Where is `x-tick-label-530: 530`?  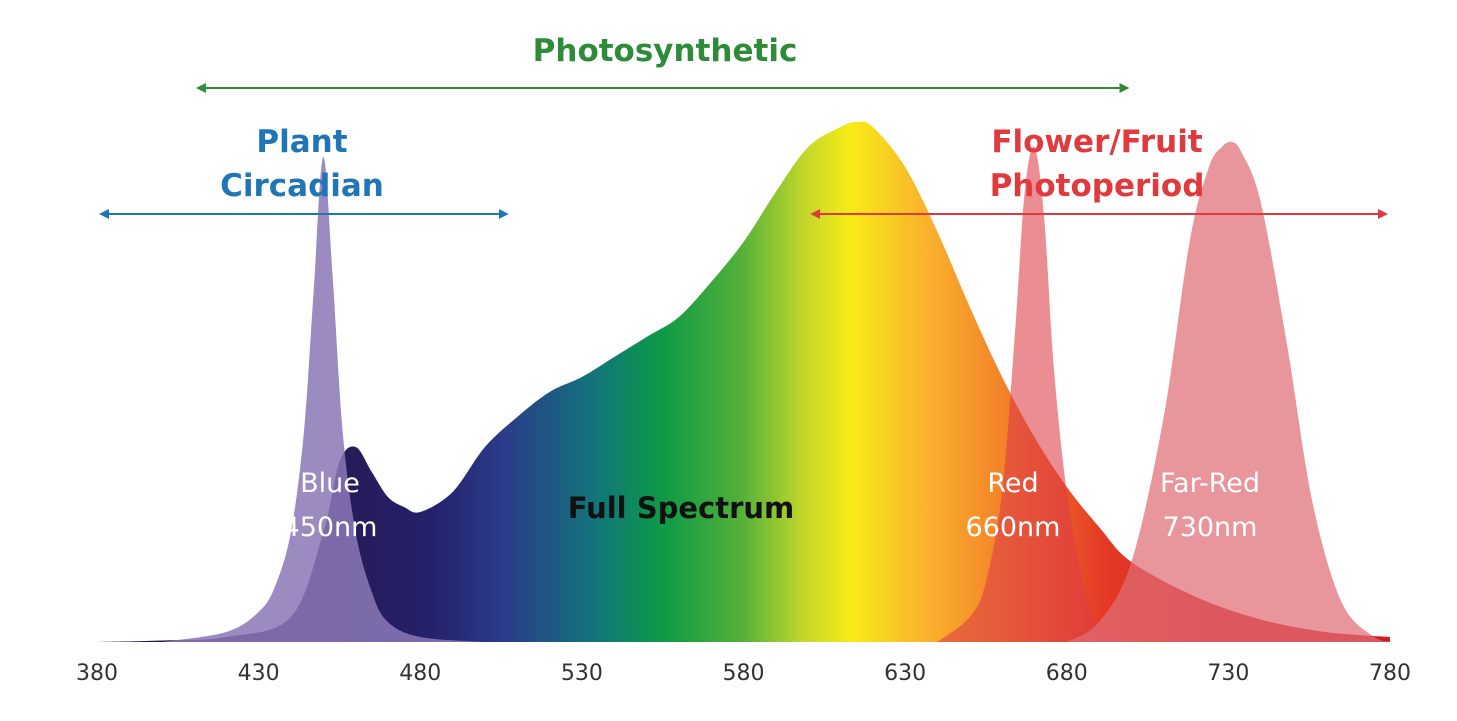 x-tick-label-530: 530 is located at coordinates (582, 673).